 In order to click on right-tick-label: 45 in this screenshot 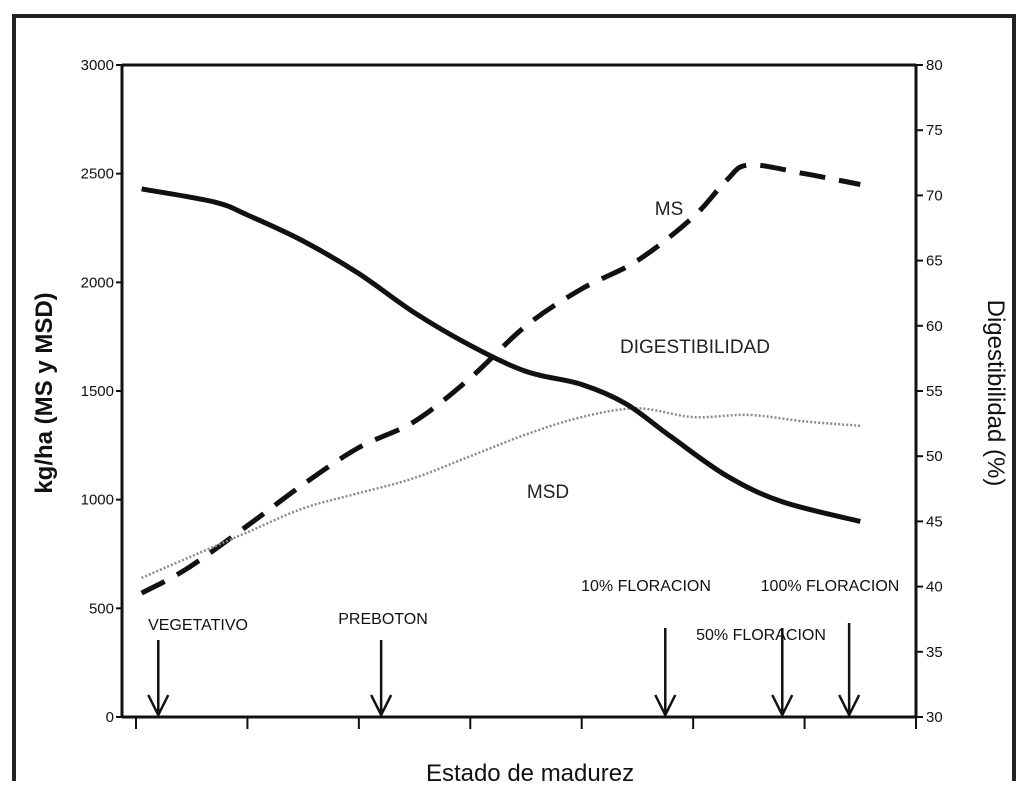, I will do `click(934, 521)`.